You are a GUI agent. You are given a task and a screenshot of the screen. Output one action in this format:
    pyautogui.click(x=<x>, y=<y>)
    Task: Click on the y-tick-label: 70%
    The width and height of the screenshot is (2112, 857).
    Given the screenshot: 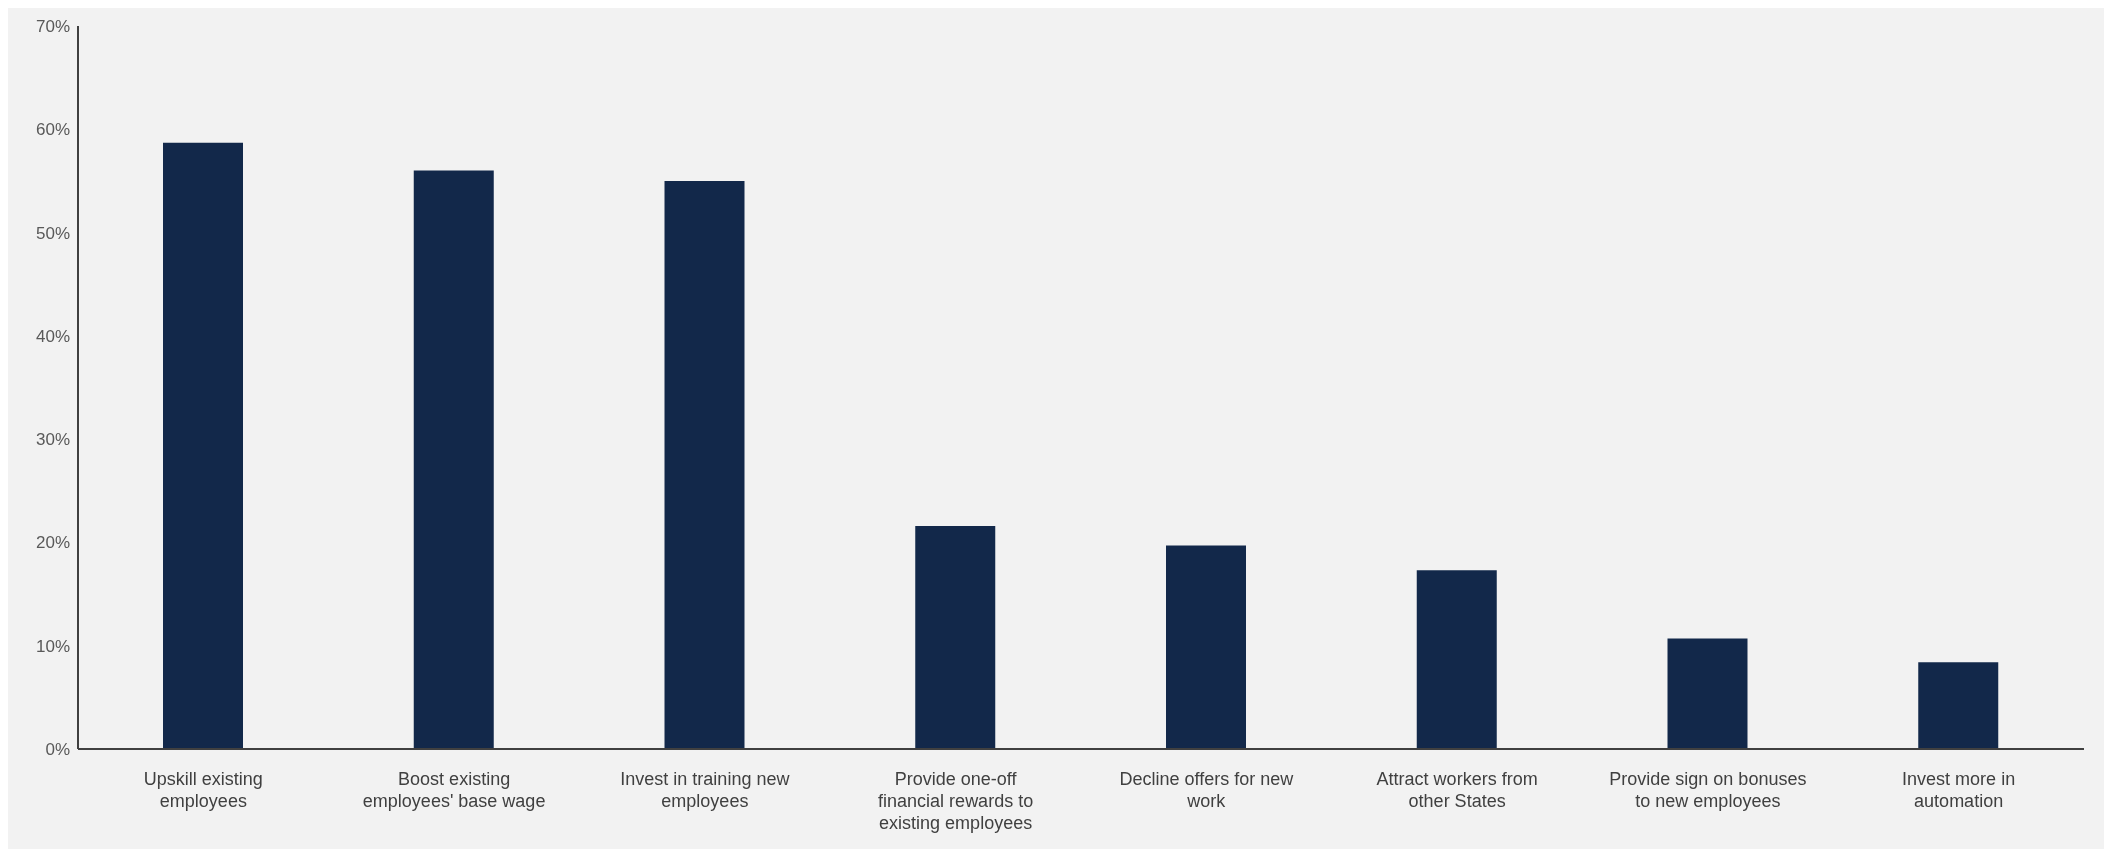 What is the action you would take?
    pyautogui.click(x=52, y=27)
    